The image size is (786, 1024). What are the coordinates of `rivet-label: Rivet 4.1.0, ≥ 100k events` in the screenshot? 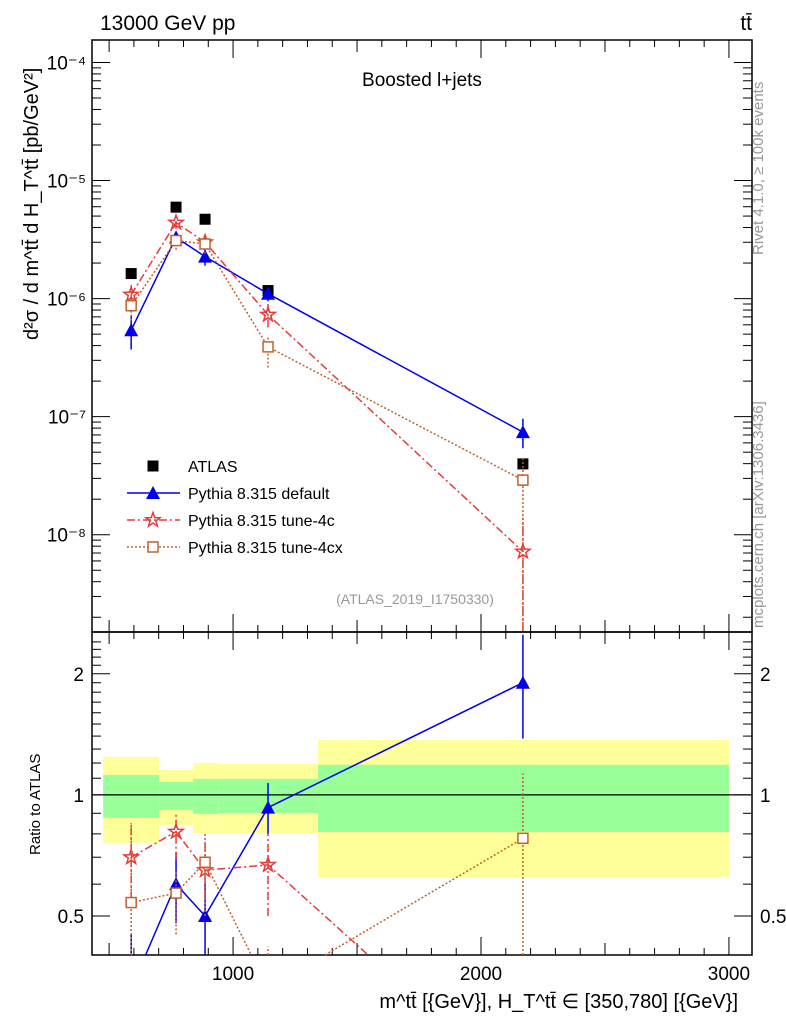 It's located at (758, 168).